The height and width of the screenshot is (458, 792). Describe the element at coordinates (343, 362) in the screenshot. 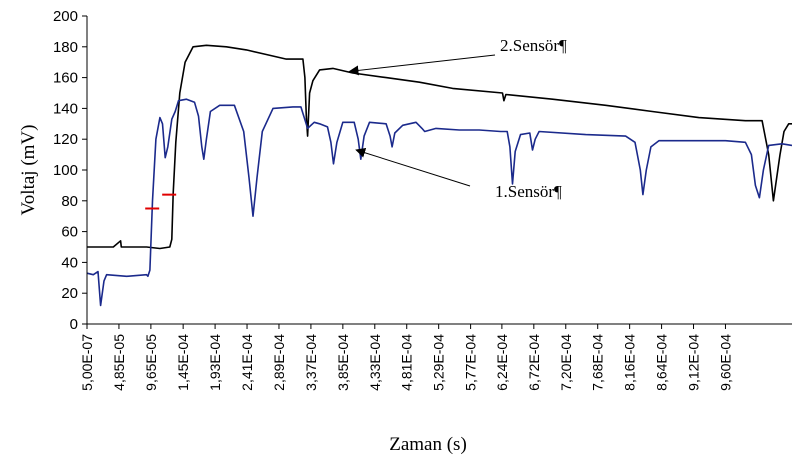

I see `x-tick-label: 3,85E-04` at that location.